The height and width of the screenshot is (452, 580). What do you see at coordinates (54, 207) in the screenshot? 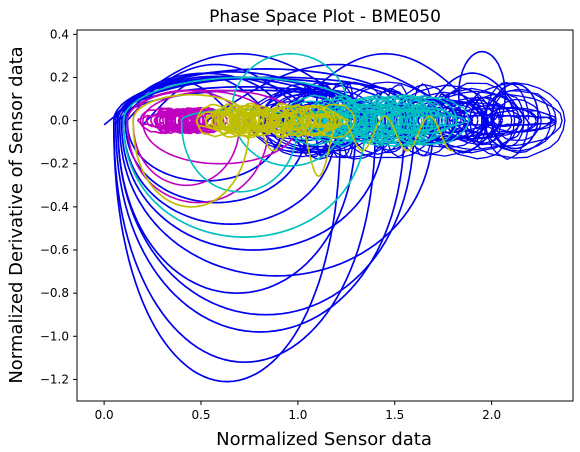
I see `y-tick-label: −0.4` at bounding box center [54, 207].